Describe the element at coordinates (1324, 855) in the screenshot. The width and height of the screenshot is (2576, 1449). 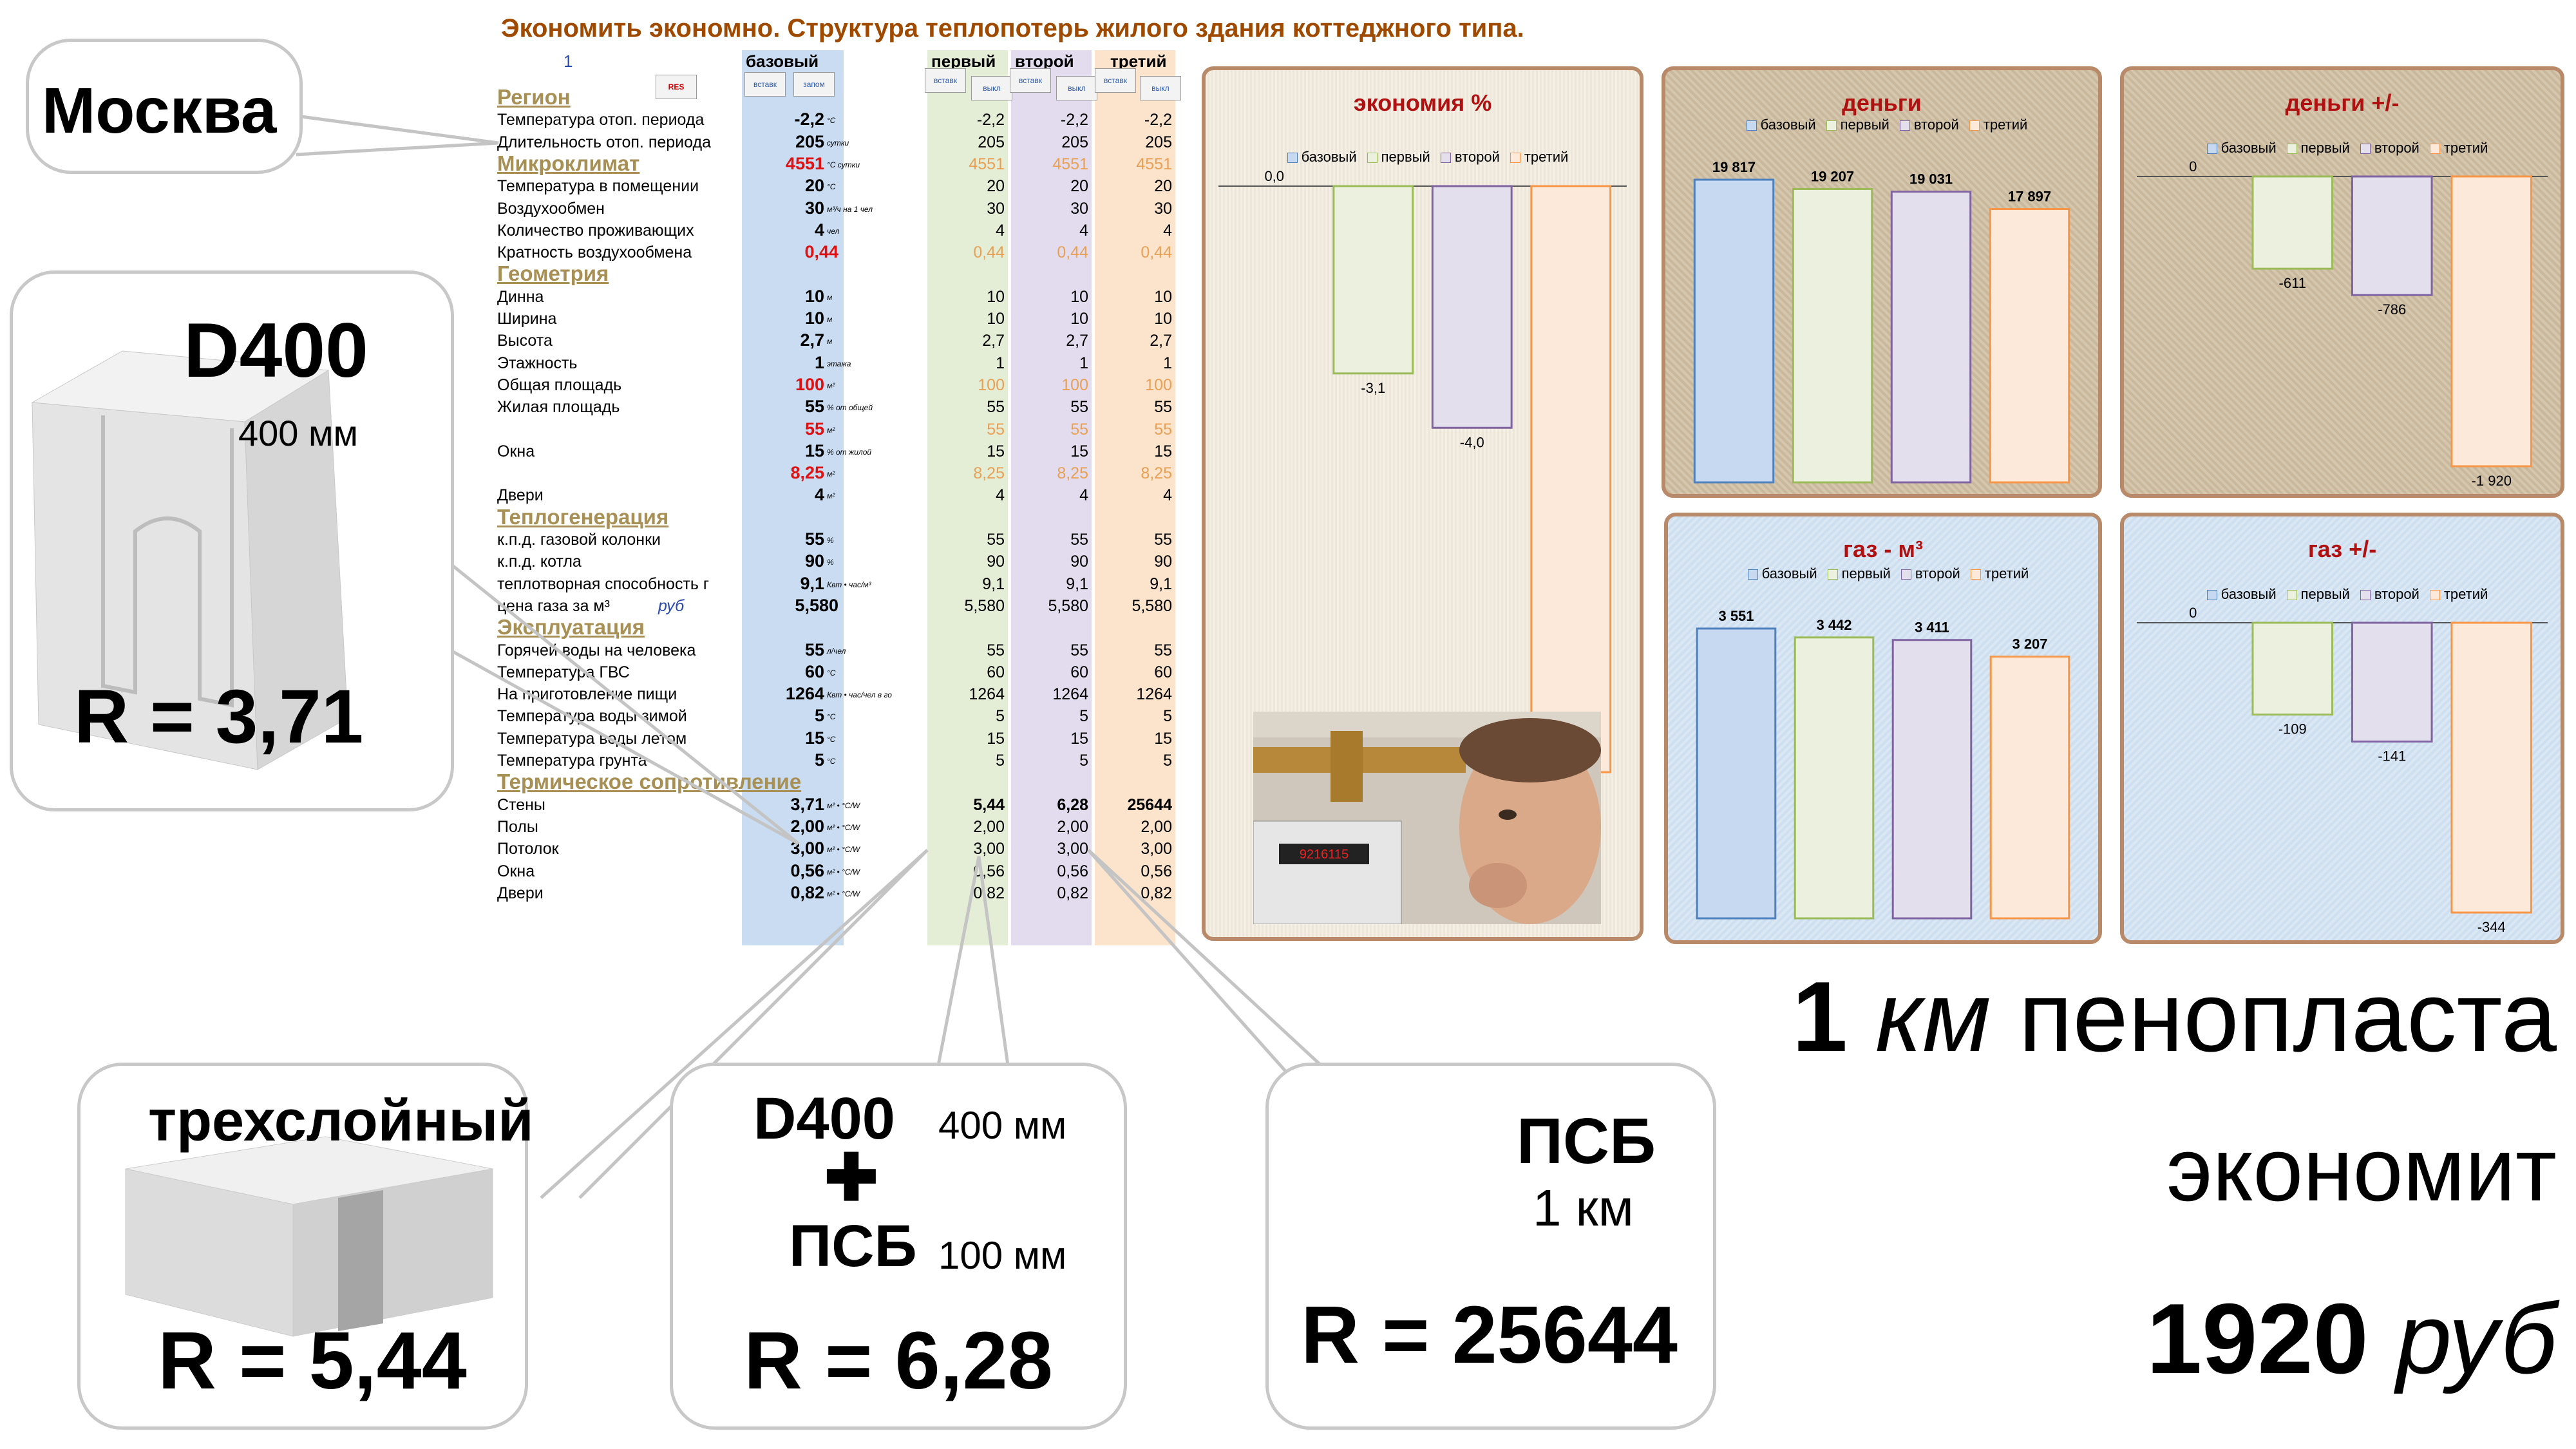
I see `meter-reading: 9216115` at that location.